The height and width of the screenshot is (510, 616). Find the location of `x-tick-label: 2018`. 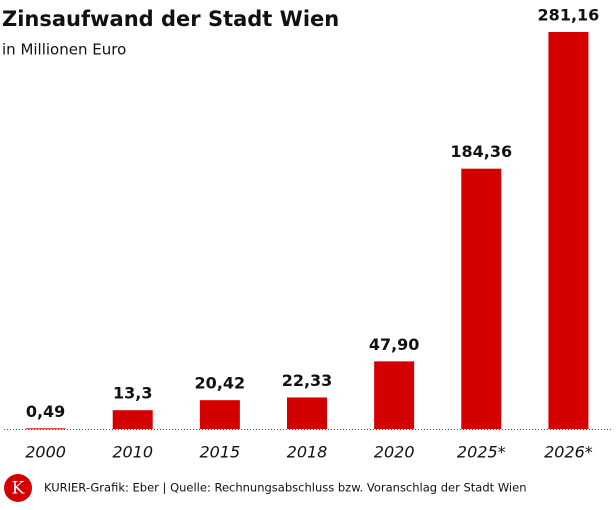

x-tick-label: 2018 is located at coordinates (307, 452).